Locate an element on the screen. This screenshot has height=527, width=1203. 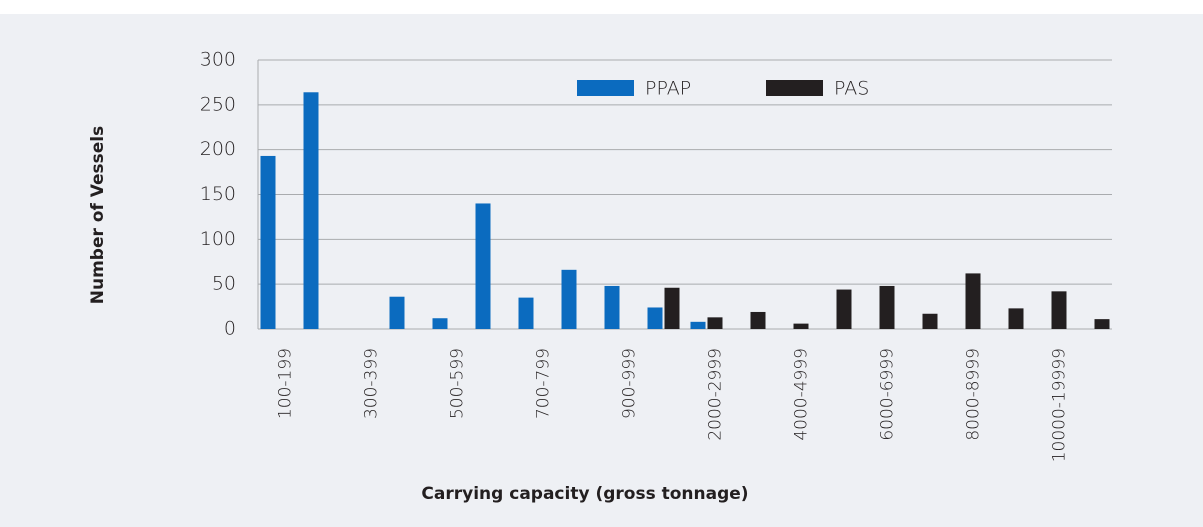
y-tick-label: 0 is located at coordinates (230, 329).